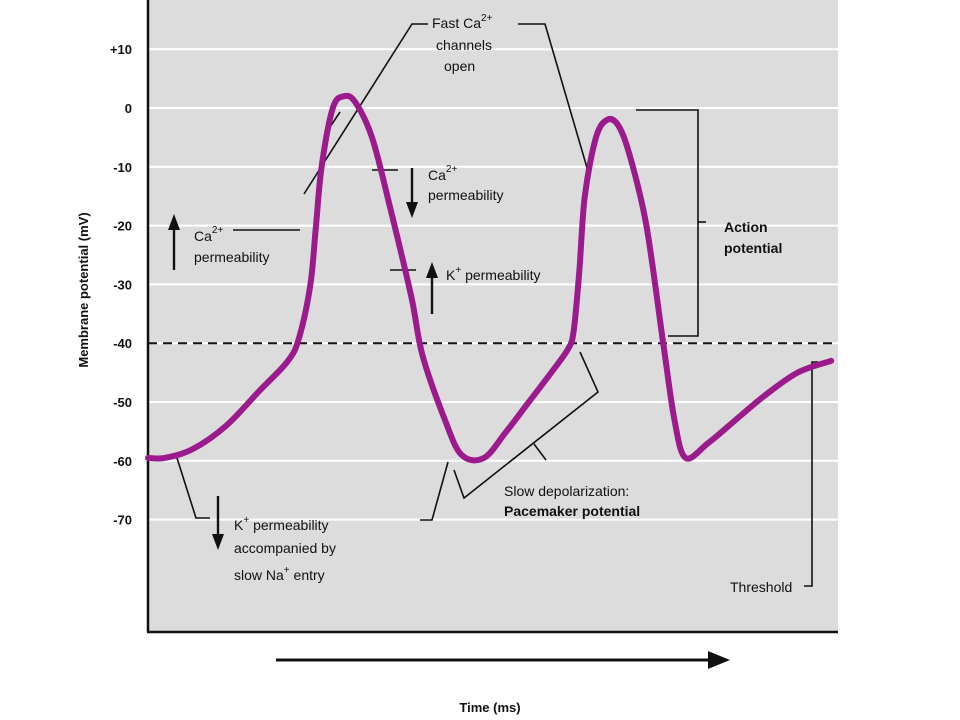 The width and height of the screenshot is (960, 720). I want to click on slow-depol-leader, so click(434, 491).